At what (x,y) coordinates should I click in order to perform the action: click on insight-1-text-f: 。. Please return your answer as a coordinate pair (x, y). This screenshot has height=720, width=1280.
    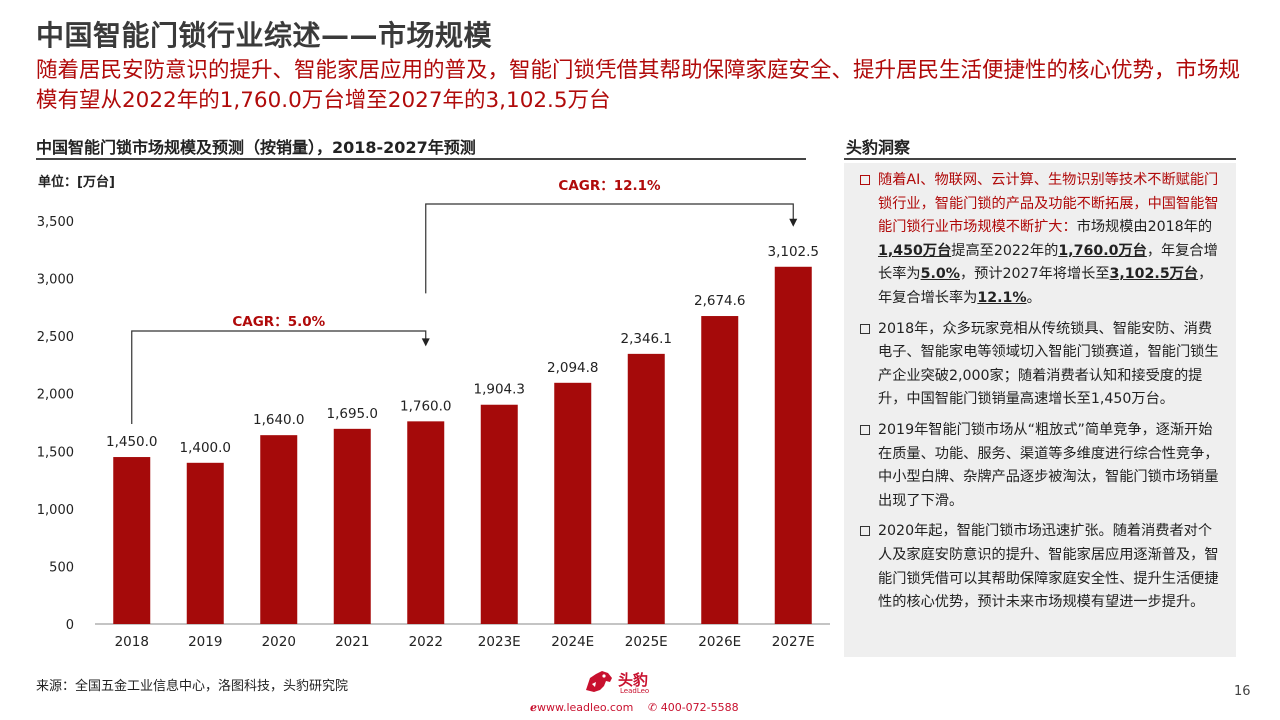
    Looking at the image, I should click on (1033, 297).